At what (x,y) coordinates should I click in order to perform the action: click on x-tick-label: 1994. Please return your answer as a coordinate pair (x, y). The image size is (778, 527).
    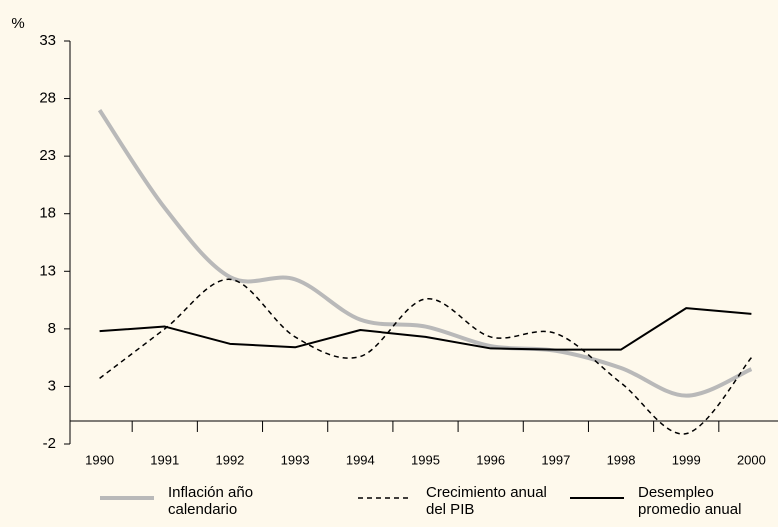
    Looking at the image, I should click on (360, 459).